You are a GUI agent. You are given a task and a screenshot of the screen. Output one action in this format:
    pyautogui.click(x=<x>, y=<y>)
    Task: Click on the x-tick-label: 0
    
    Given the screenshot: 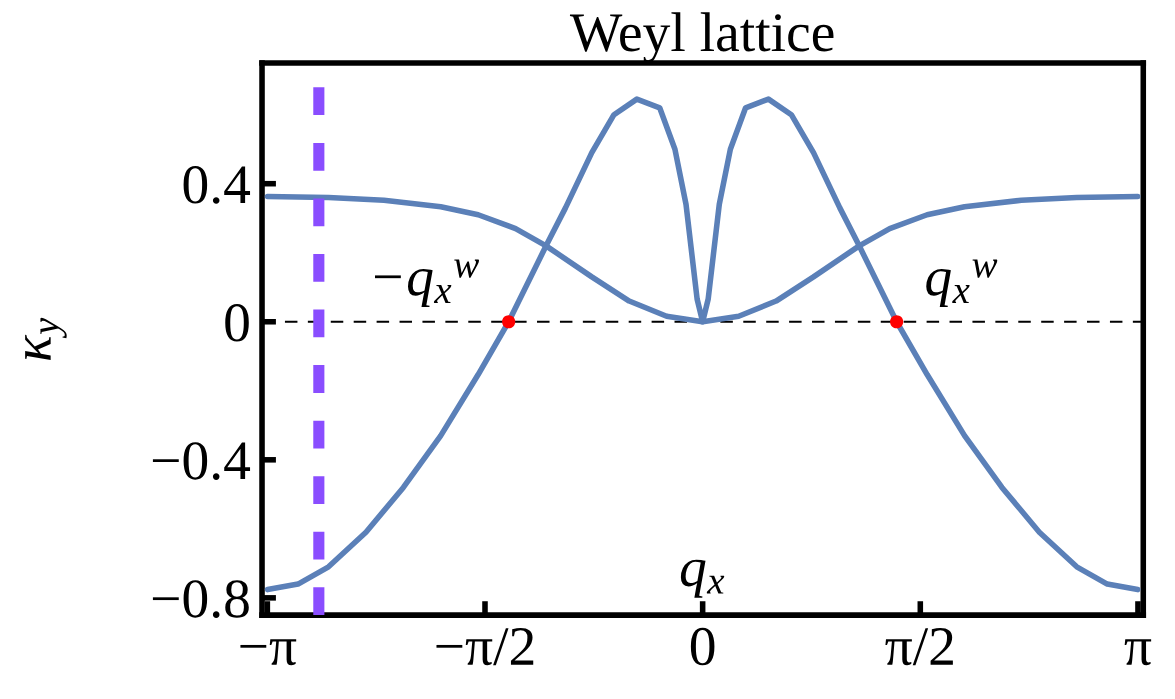 What is the action you would take?
    pyautogui.click(x=702, y=646)
    